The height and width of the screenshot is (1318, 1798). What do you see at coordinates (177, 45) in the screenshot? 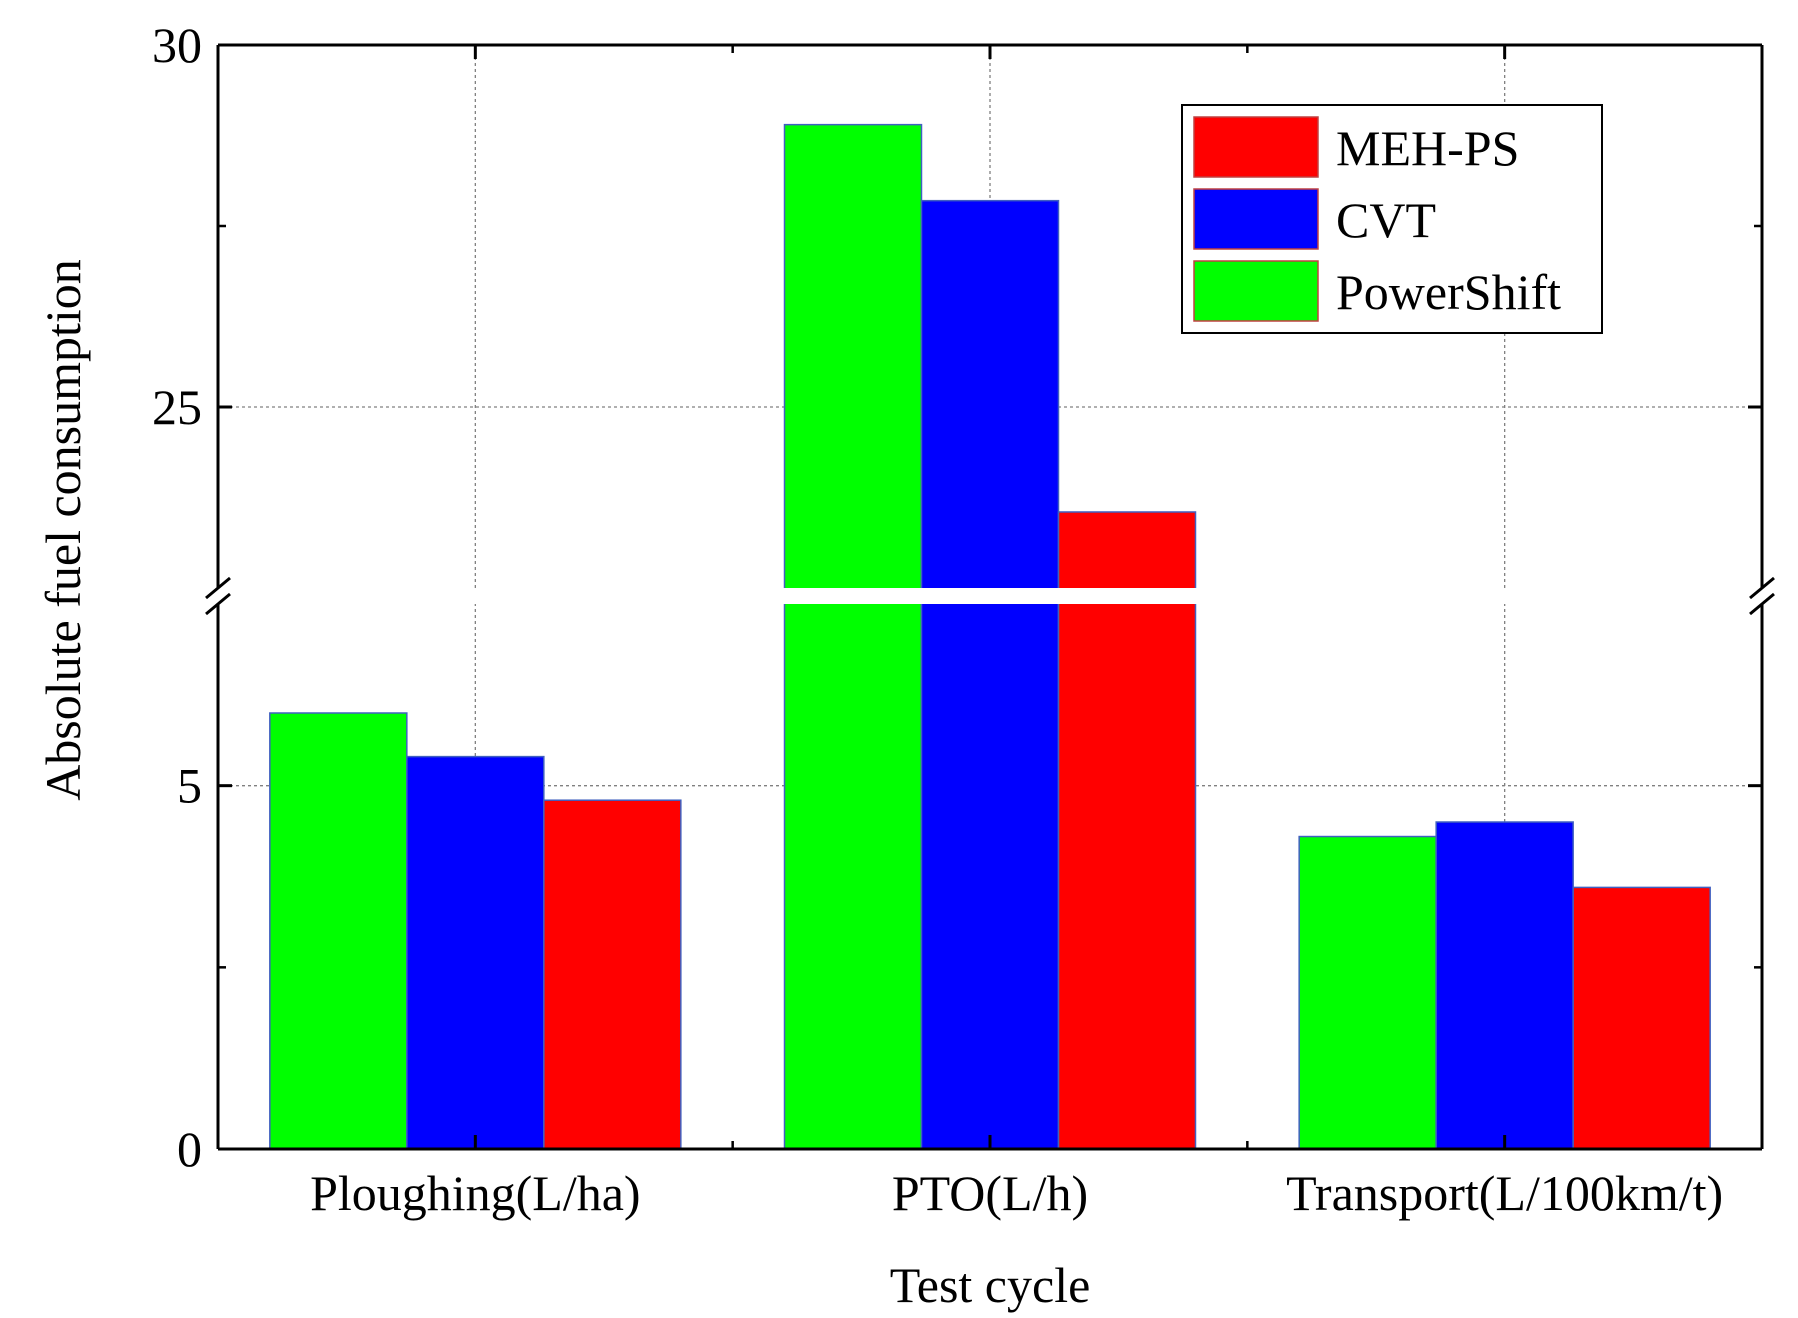
I see `y-tick-label-30: 30` at bounding box center [177, 45].